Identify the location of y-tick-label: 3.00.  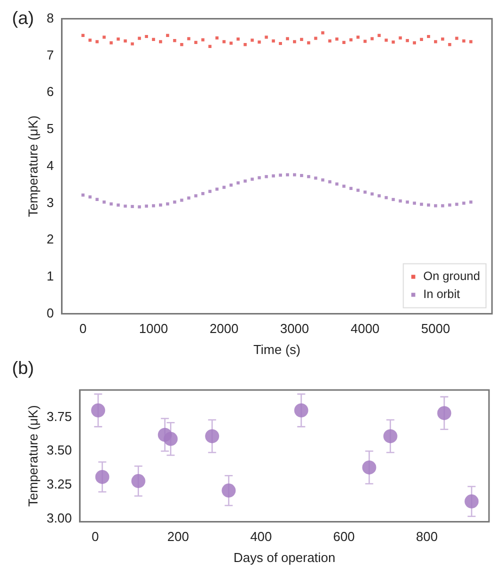
(59, 518).